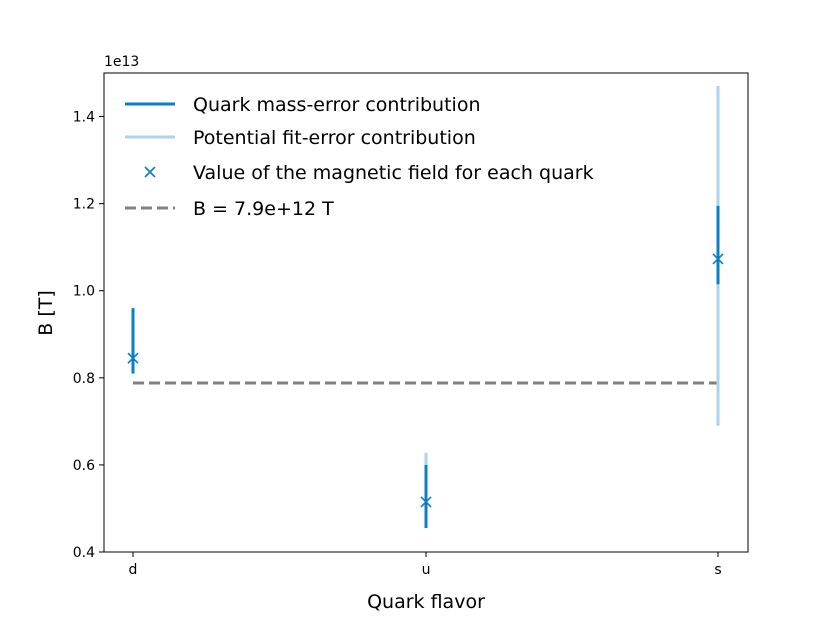  What do you see at coordinates (84, 553) in the screenshot?
I see `y-tick-label-0.4: 0.4` at bounding box center [84, 553].